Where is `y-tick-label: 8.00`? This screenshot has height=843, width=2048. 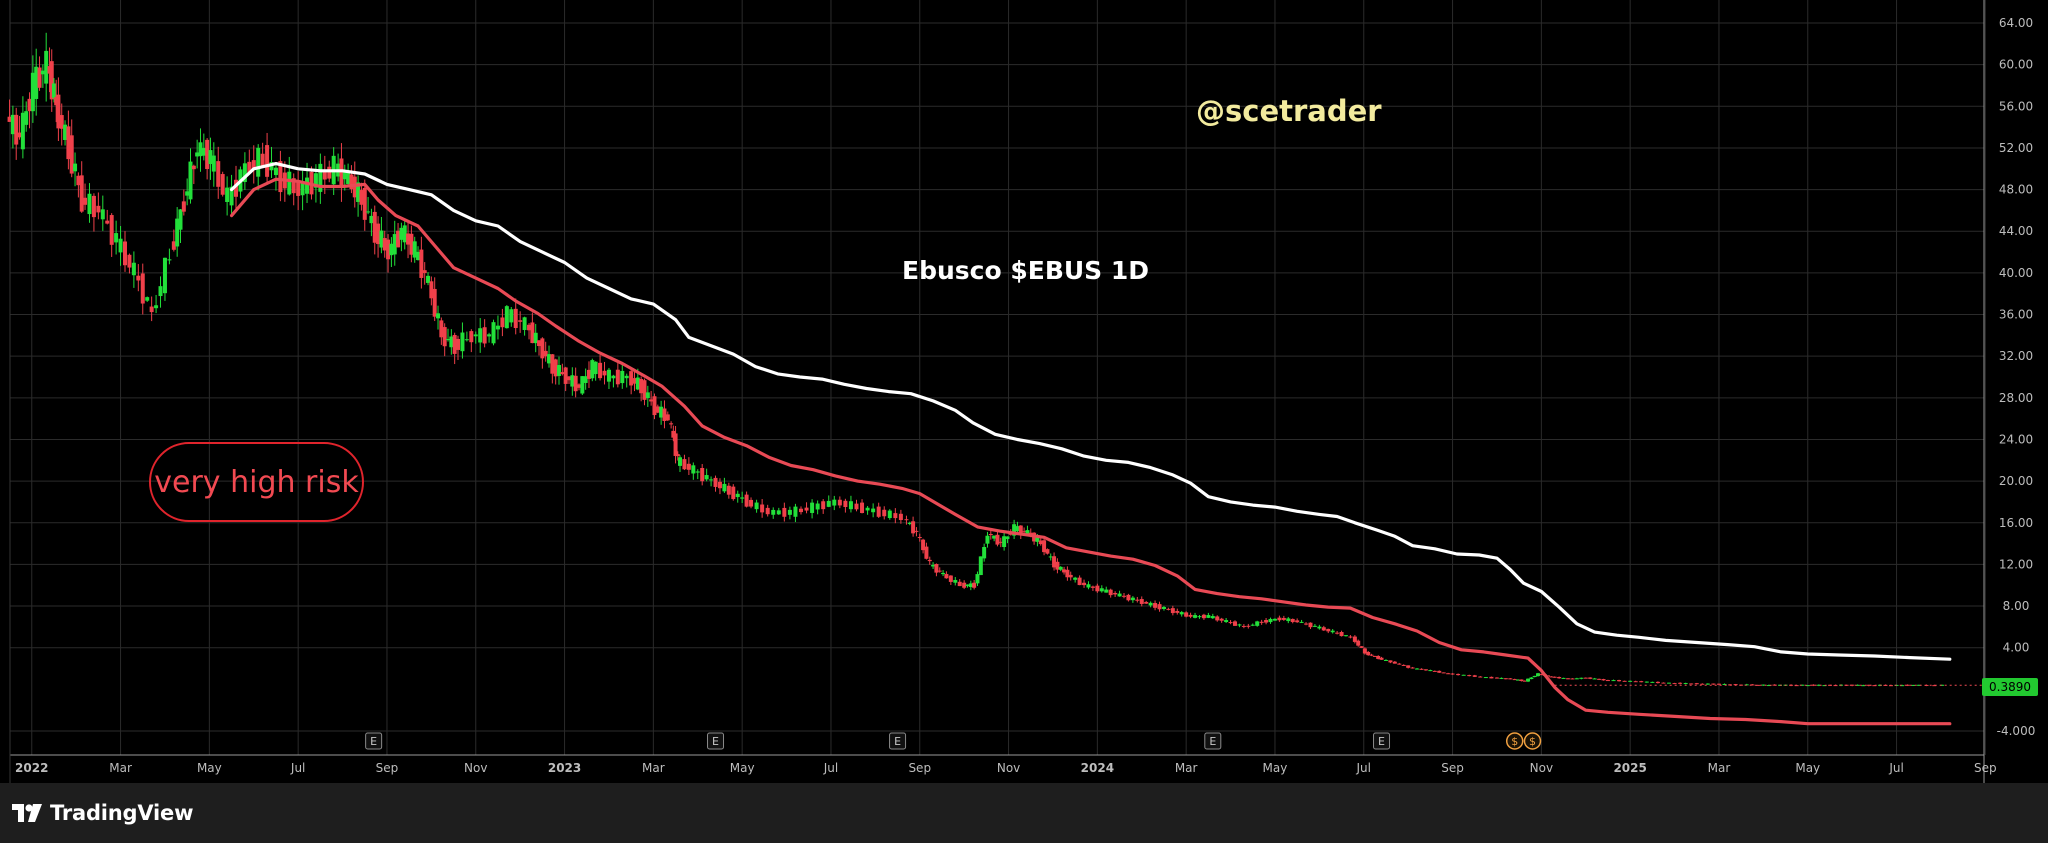 y-tick-label: 8.00 is located at coordinates (2016, 606).